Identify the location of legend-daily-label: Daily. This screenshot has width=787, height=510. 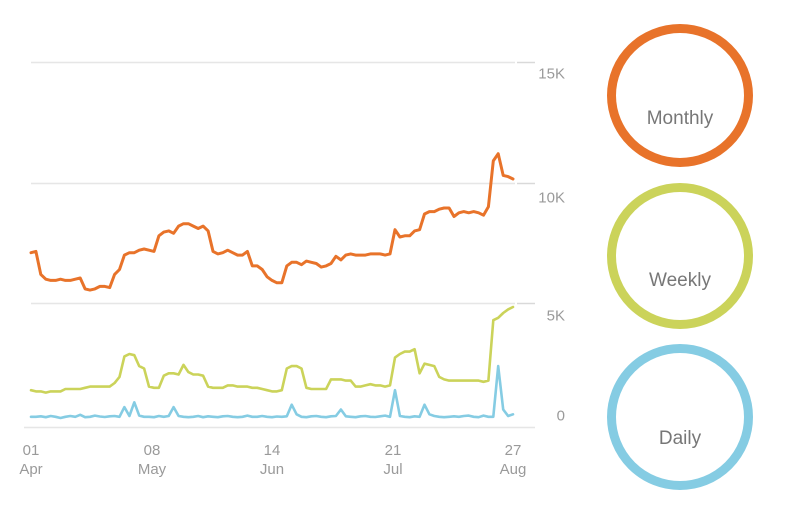
(680, 438).